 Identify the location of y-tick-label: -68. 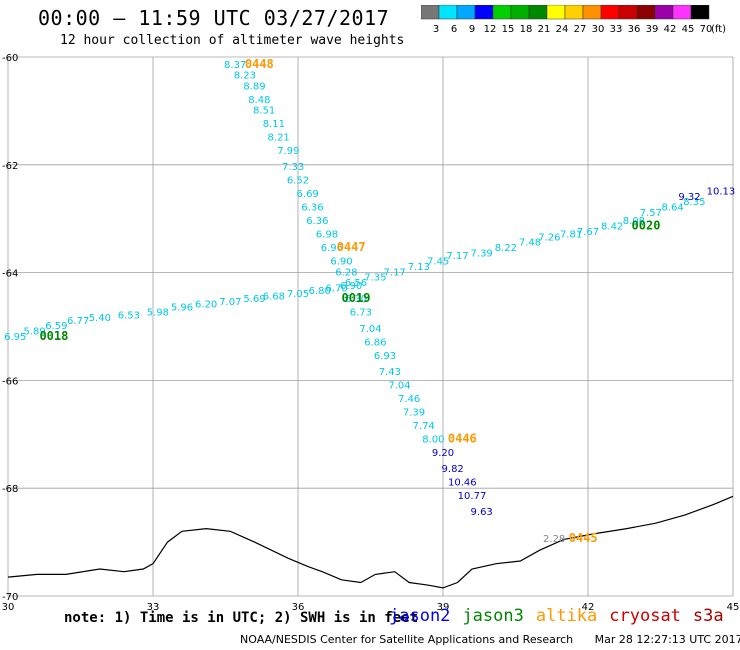
(10, 489).